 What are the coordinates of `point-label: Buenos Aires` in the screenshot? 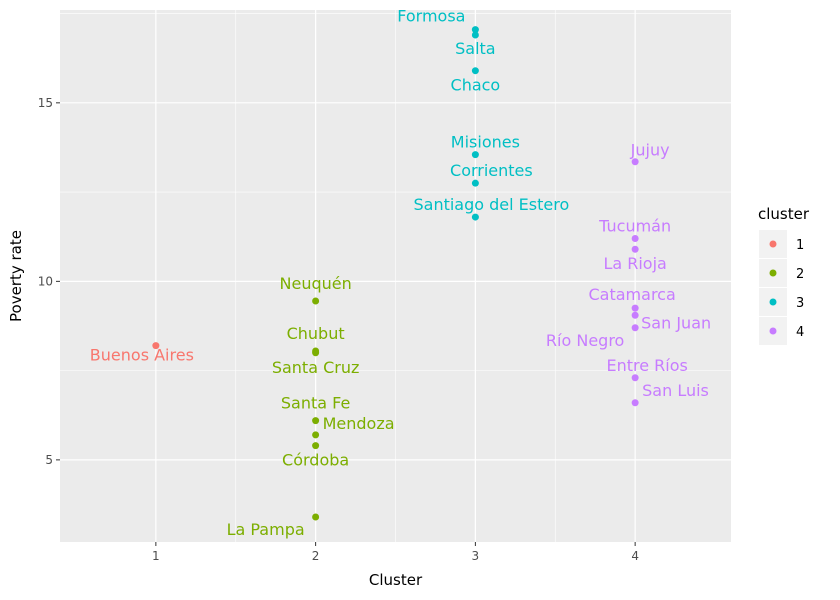 It's located at (142, 355).